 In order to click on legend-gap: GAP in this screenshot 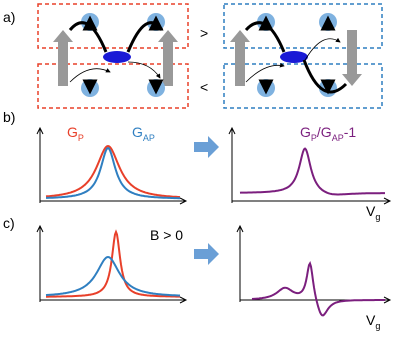, I will do `click(143, 133)`.